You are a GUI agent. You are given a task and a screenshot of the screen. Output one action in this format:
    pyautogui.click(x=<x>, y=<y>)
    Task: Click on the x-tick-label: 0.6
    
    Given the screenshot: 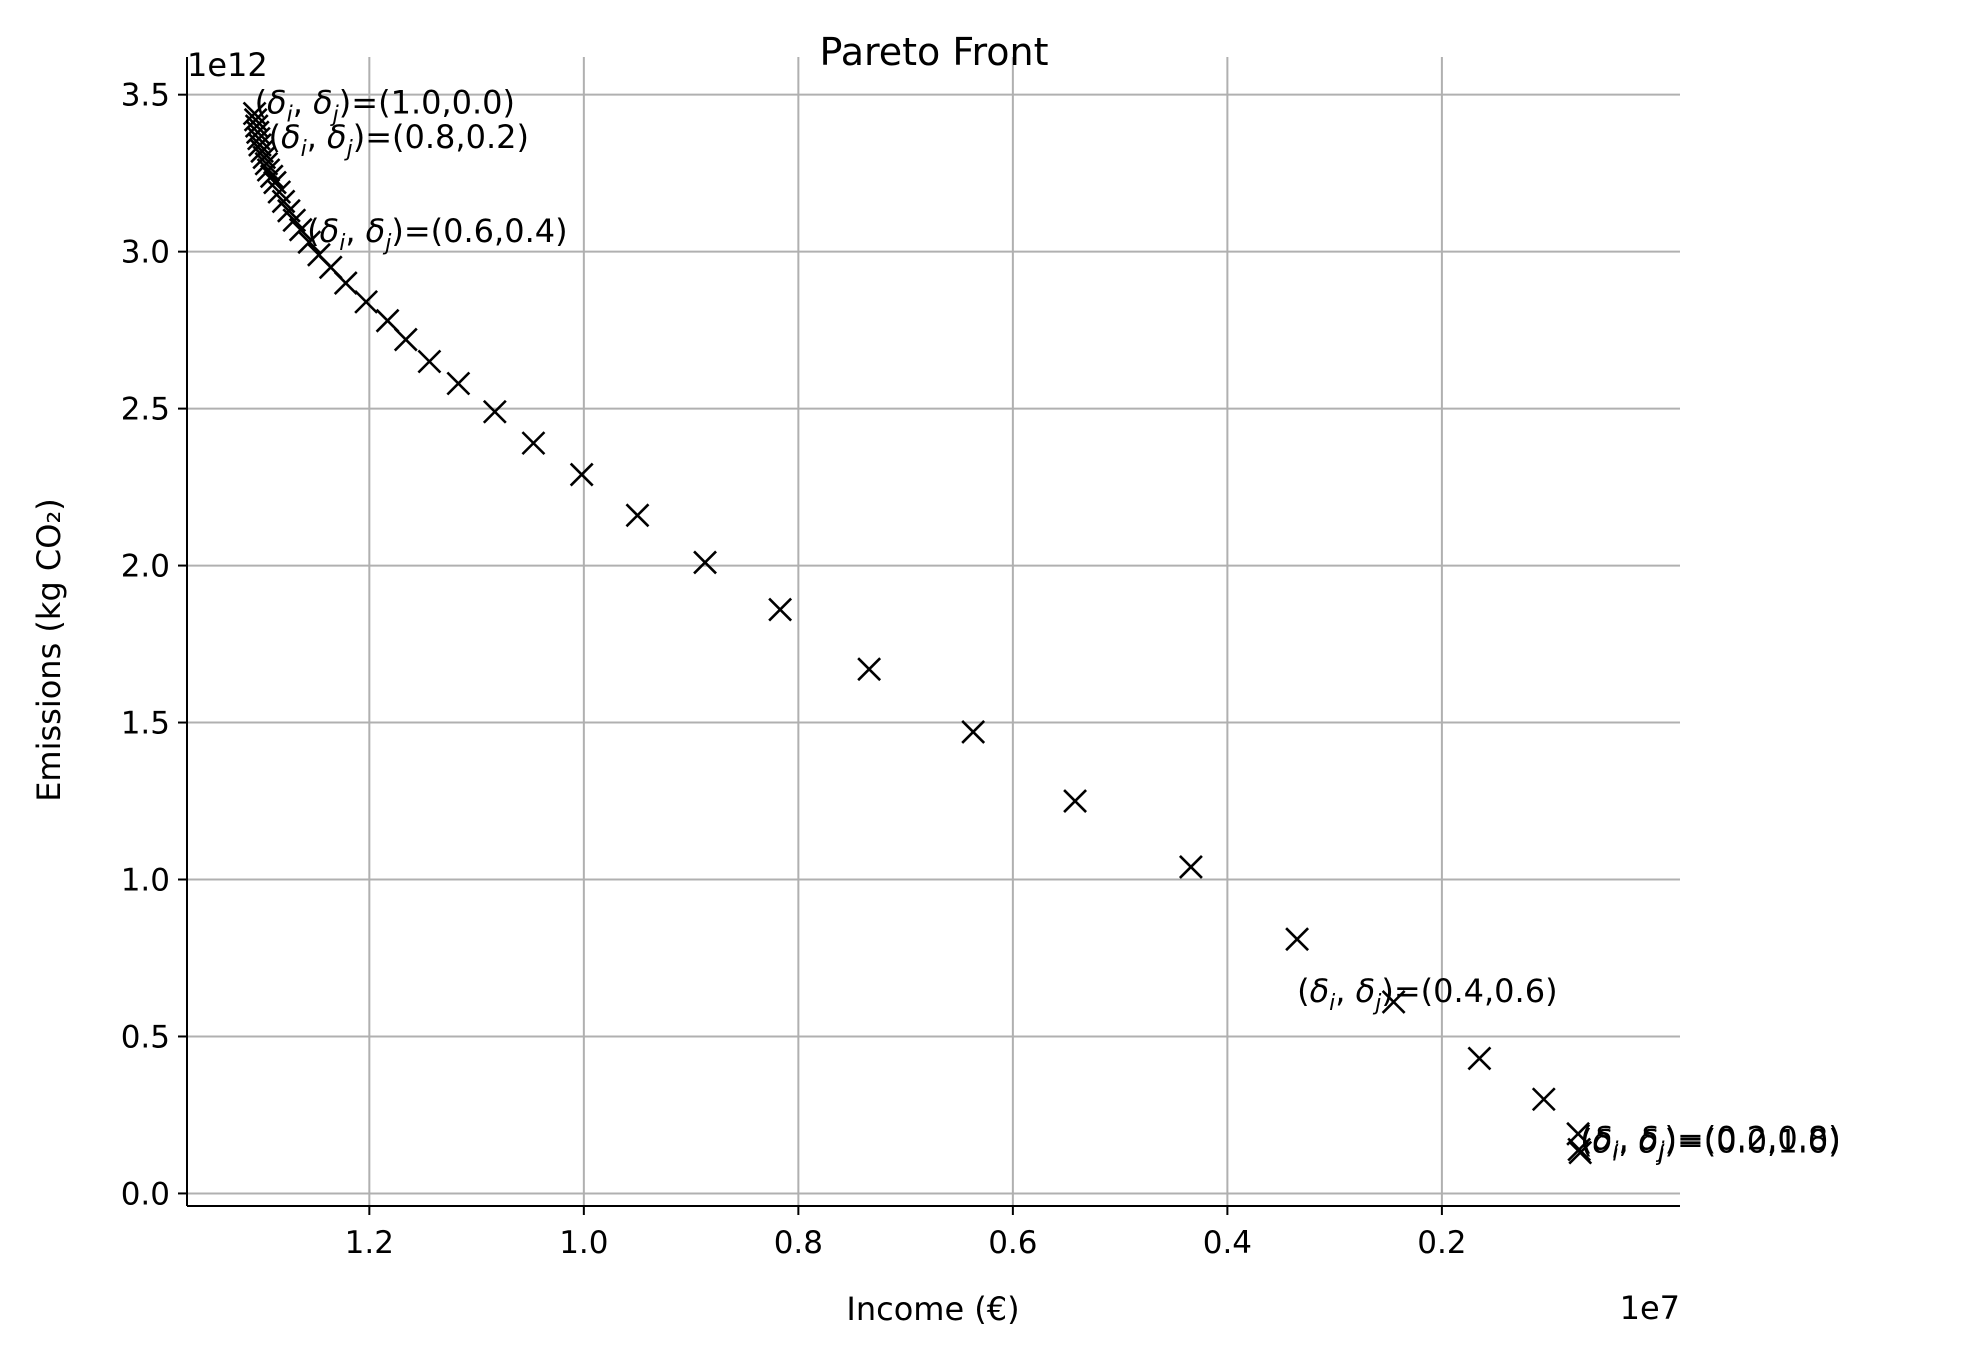 What is the action you would take?
    pyautogui.click(x=1012, y=1243)
    